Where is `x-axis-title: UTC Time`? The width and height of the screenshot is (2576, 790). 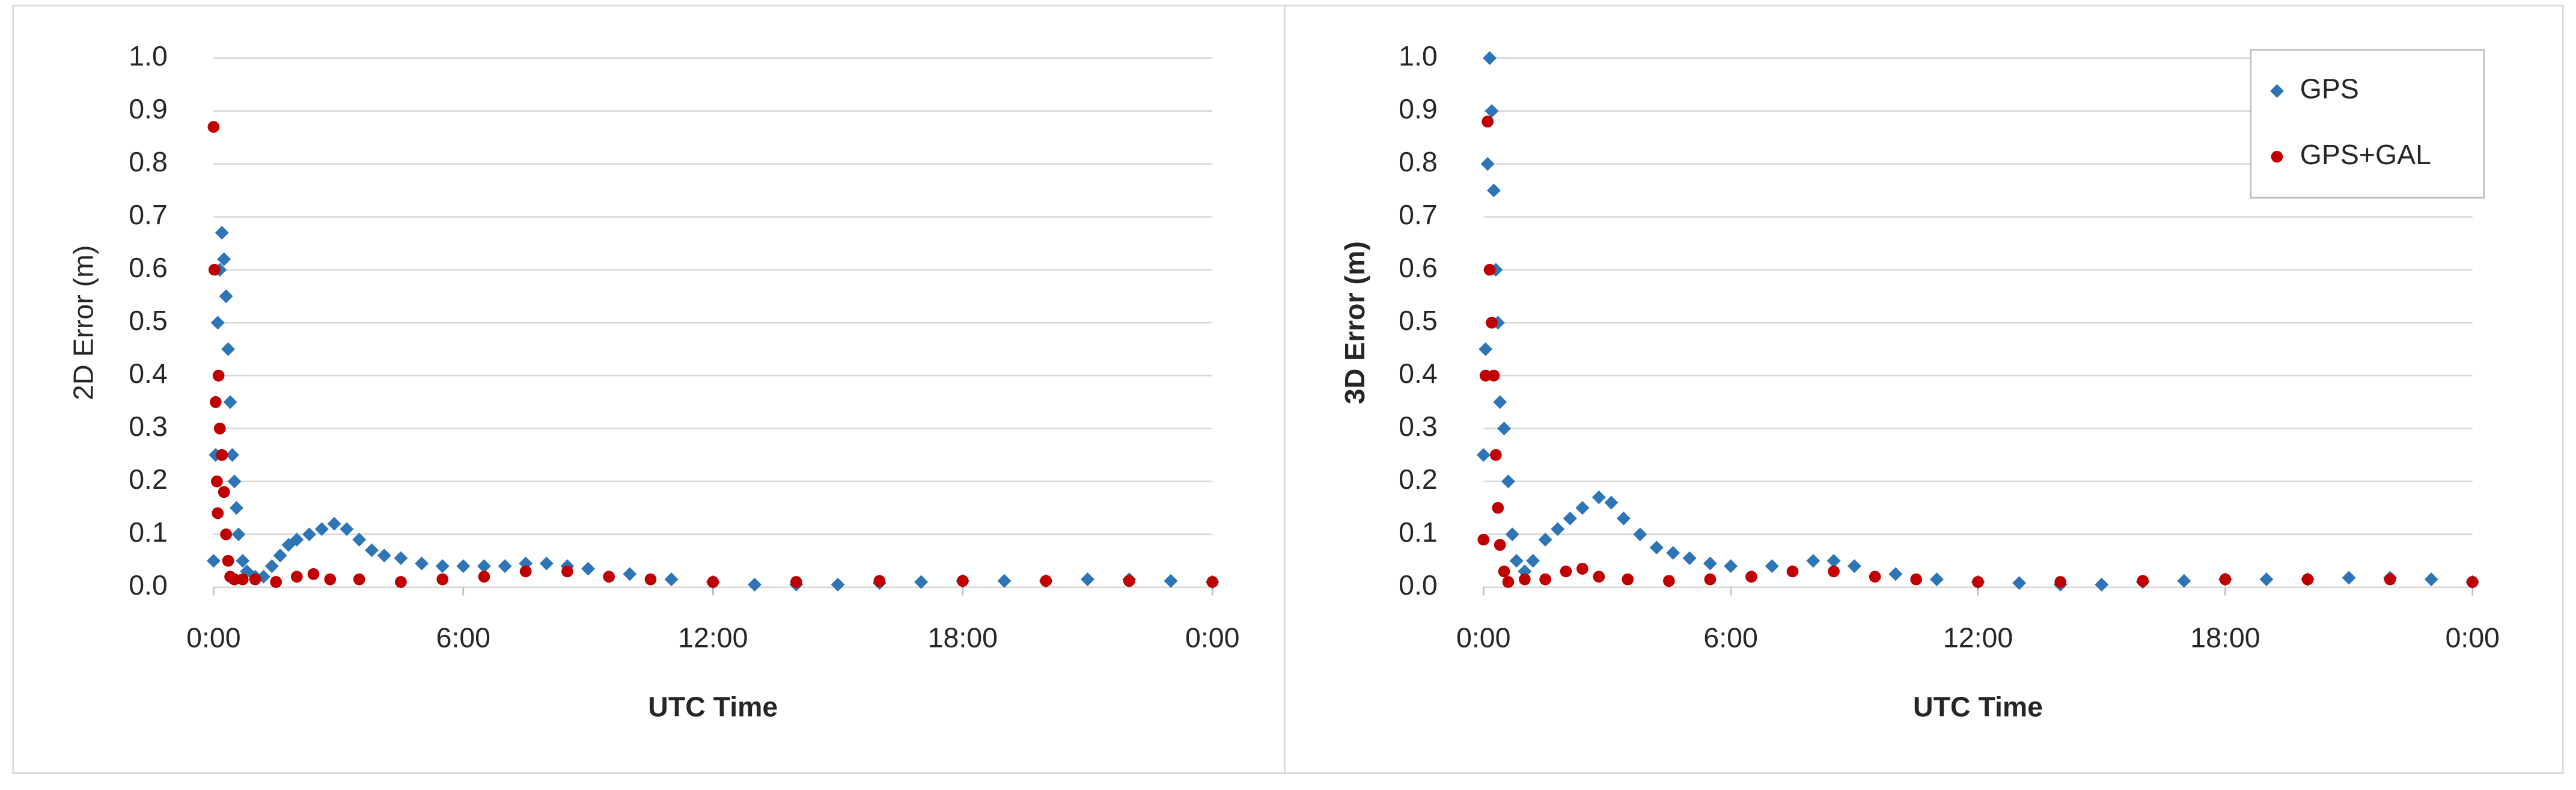 x-axis-title: UTC Time is located at coordinates (713, 706).